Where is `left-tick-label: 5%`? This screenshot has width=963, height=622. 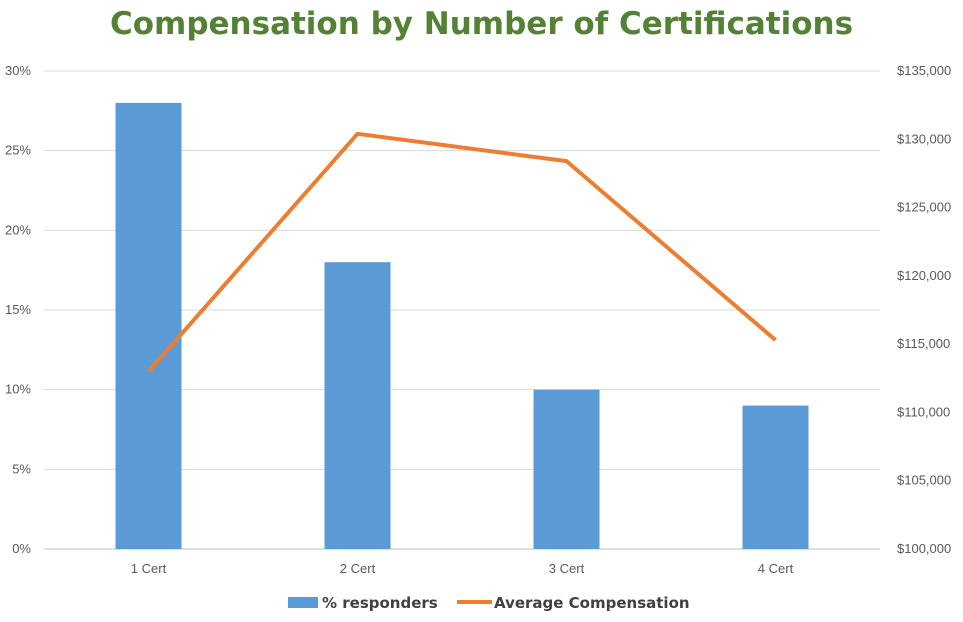 left-tick-label: 5% is located at coordinates (21, 468).